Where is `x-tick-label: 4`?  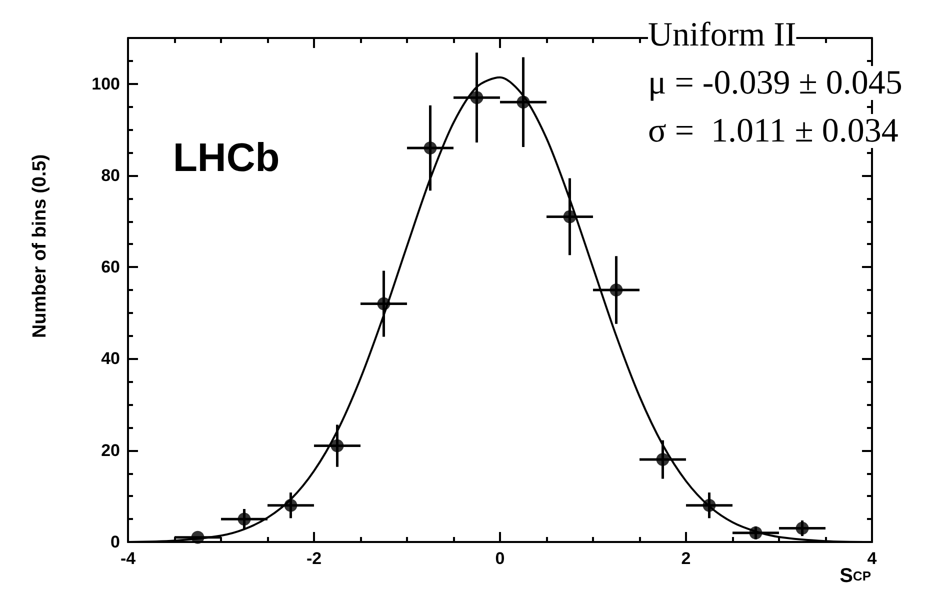 x-tick-label: 4 is located at coordinates (872, 558).